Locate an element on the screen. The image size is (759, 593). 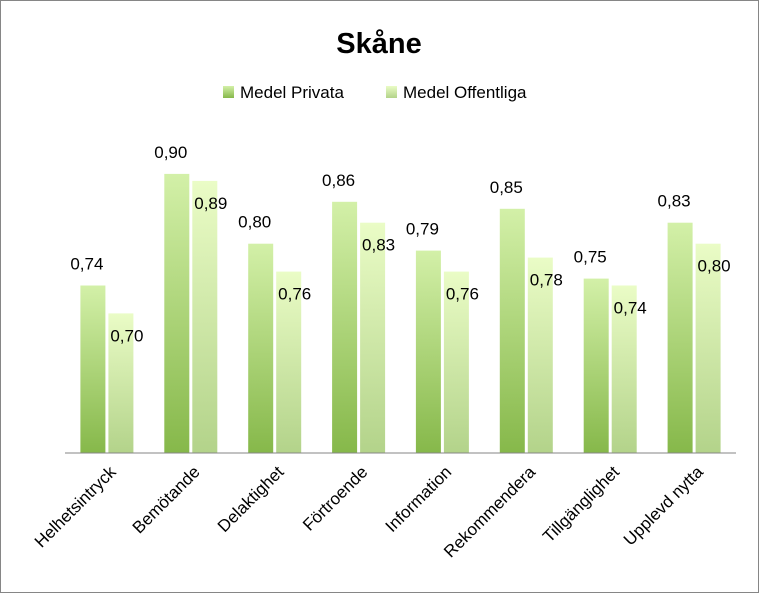
category-label-information: Information is located at coordinates (419, 499).